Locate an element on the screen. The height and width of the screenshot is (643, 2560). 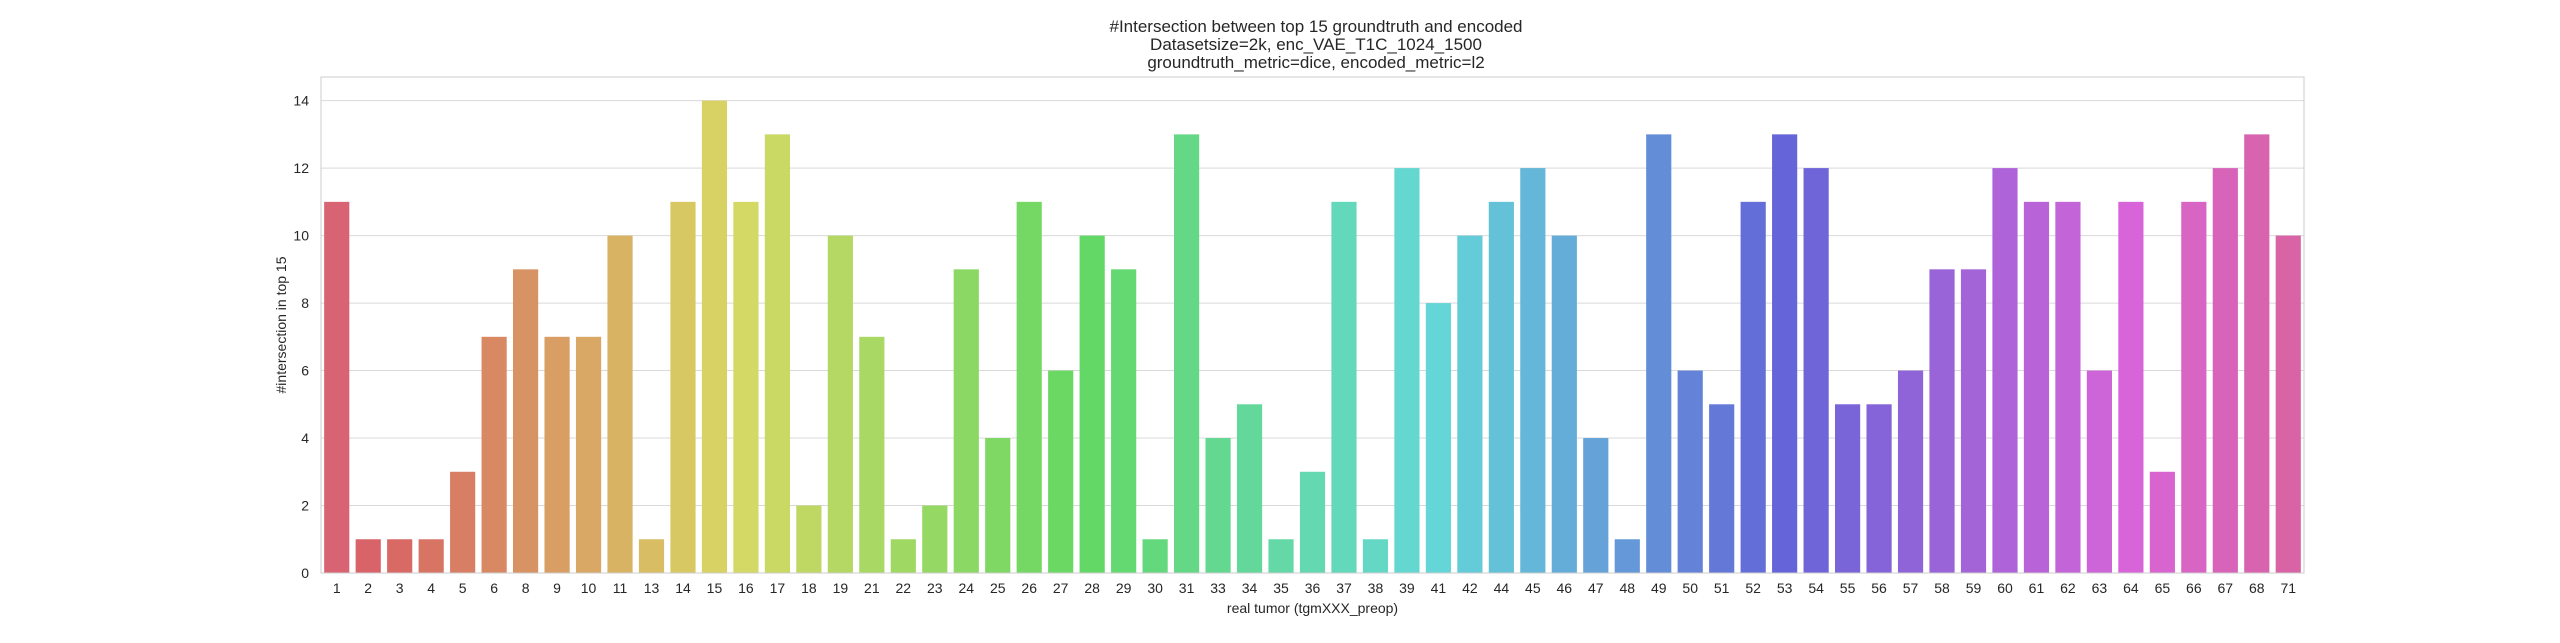
x-tick-label: 53 is located at coordinates (1785, 588).